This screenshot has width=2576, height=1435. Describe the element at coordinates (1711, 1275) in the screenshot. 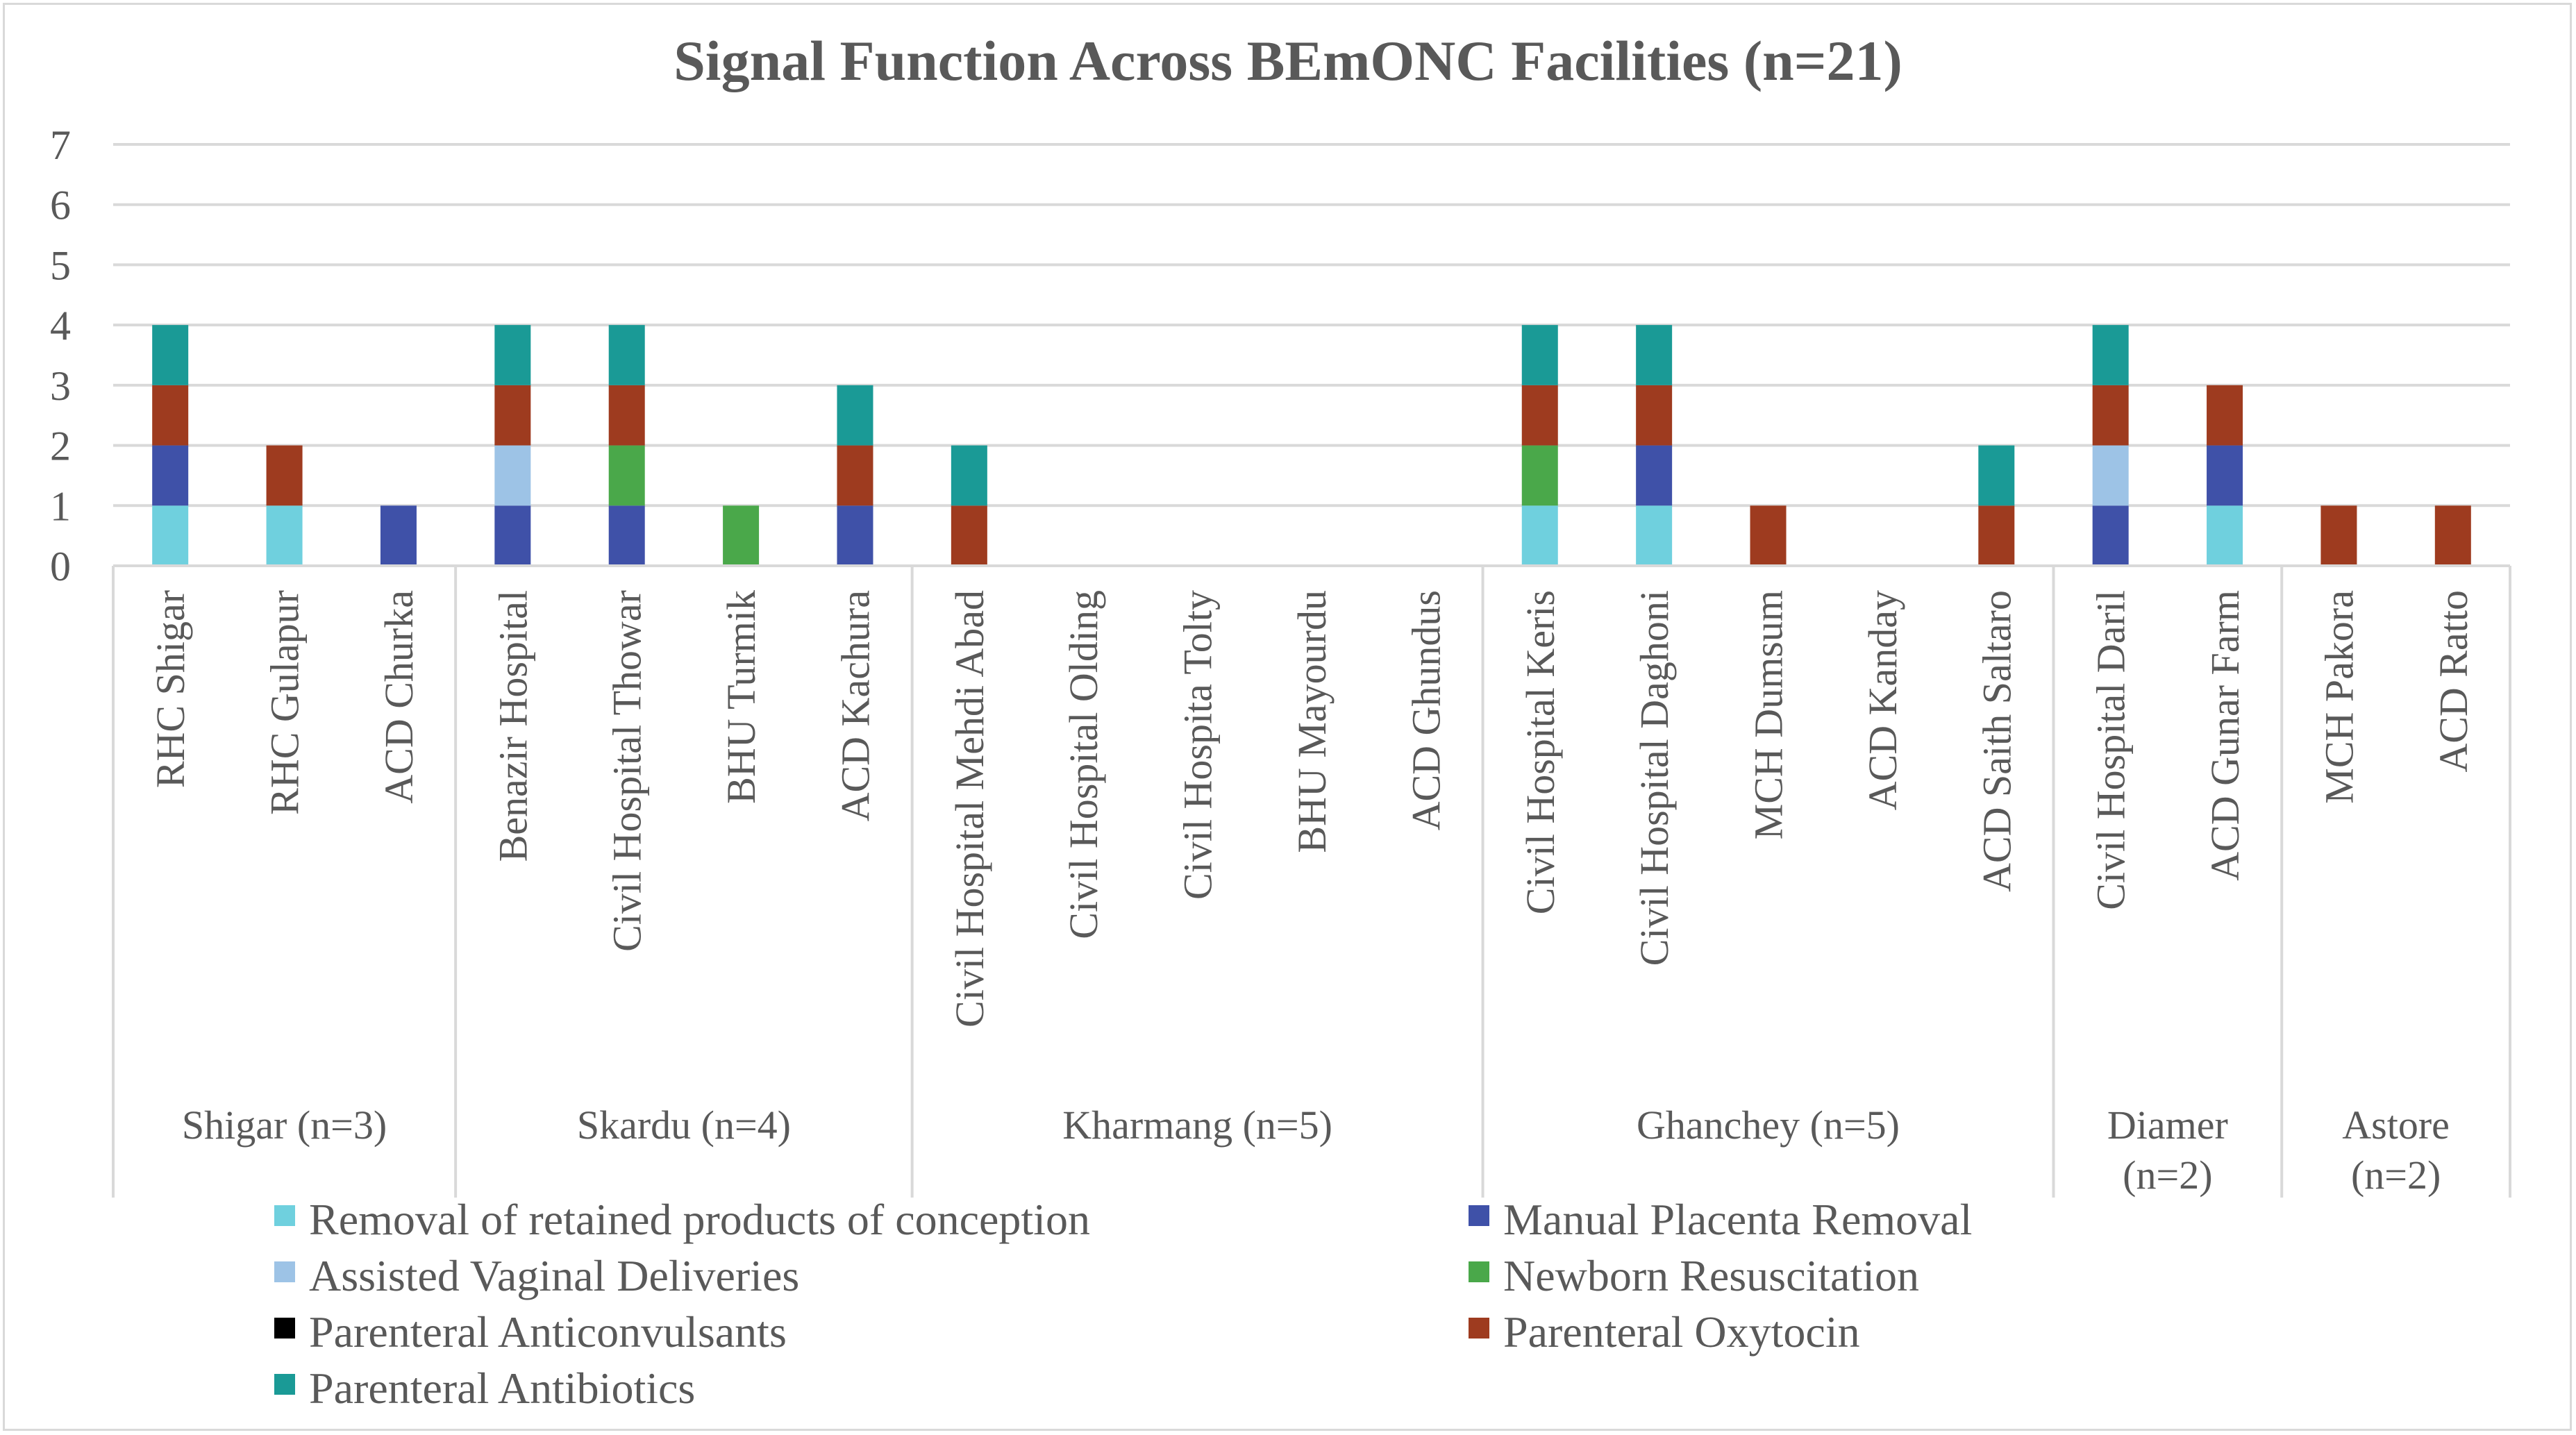

I see `legend-label-4: Newborn Resuscitation` at that location.